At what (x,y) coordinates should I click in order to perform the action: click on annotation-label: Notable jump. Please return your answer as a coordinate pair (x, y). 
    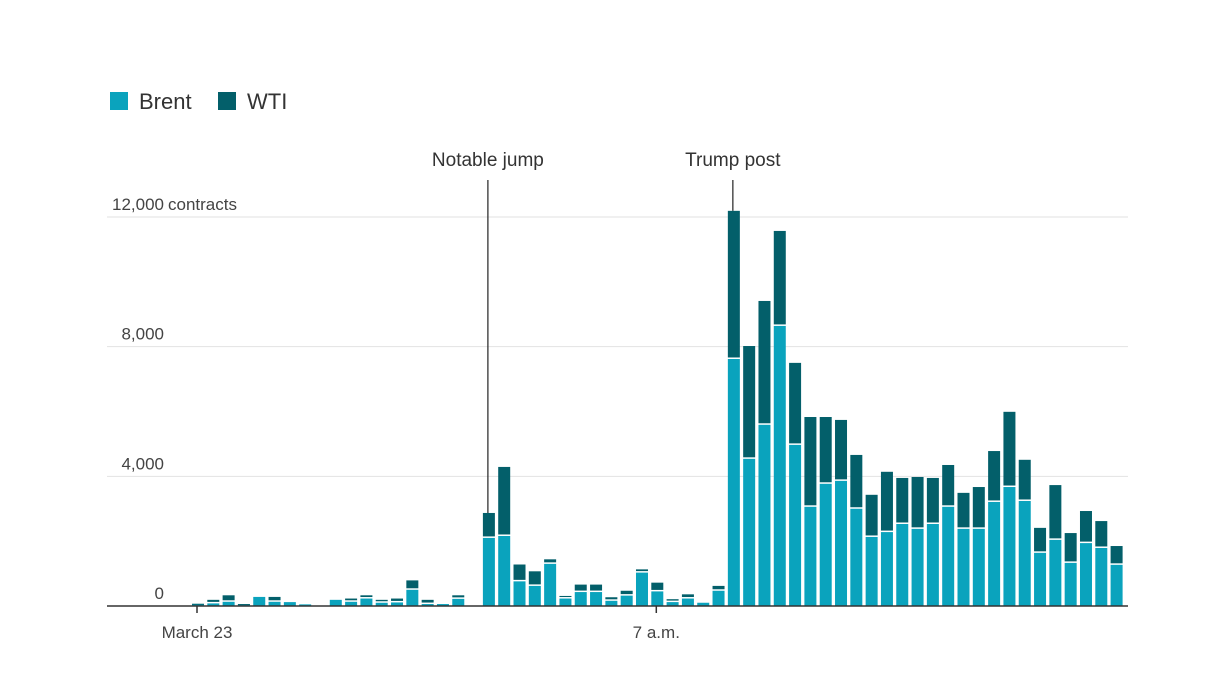
    Looking at the image, I should click on (488, 160).